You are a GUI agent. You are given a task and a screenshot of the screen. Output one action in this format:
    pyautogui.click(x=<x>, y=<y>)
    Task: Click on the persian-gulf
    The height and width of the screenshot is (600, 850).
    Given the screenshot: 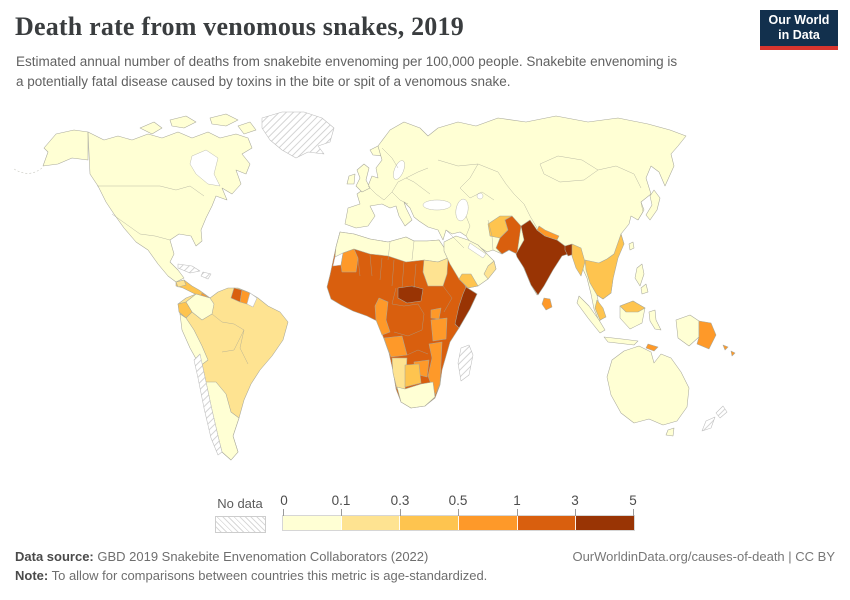 What is the action you would take?
    pyautogui.click(x=477, y=250)
    